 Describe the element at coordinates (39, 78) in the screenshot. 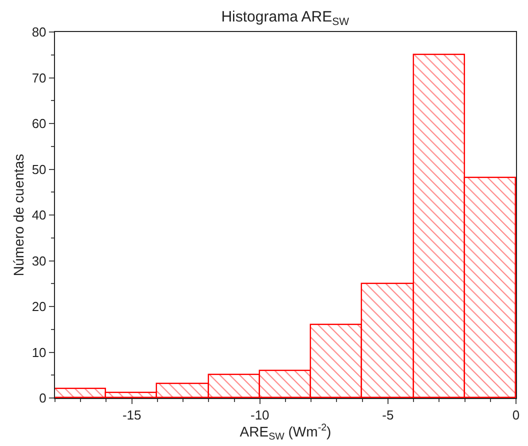

I see `y-tick-label: 70` at that location.